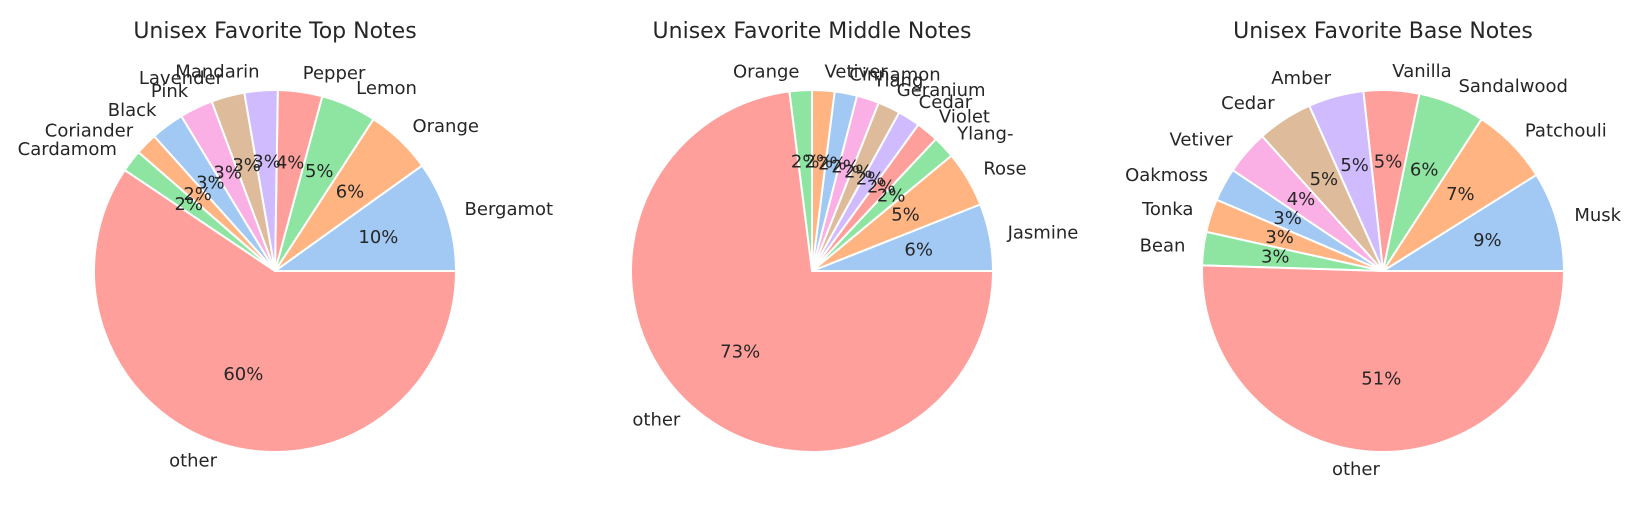 The width and height of the screenshot is (1635, 513). I want to click on slice-label: Mandarin, so click(217, 72).